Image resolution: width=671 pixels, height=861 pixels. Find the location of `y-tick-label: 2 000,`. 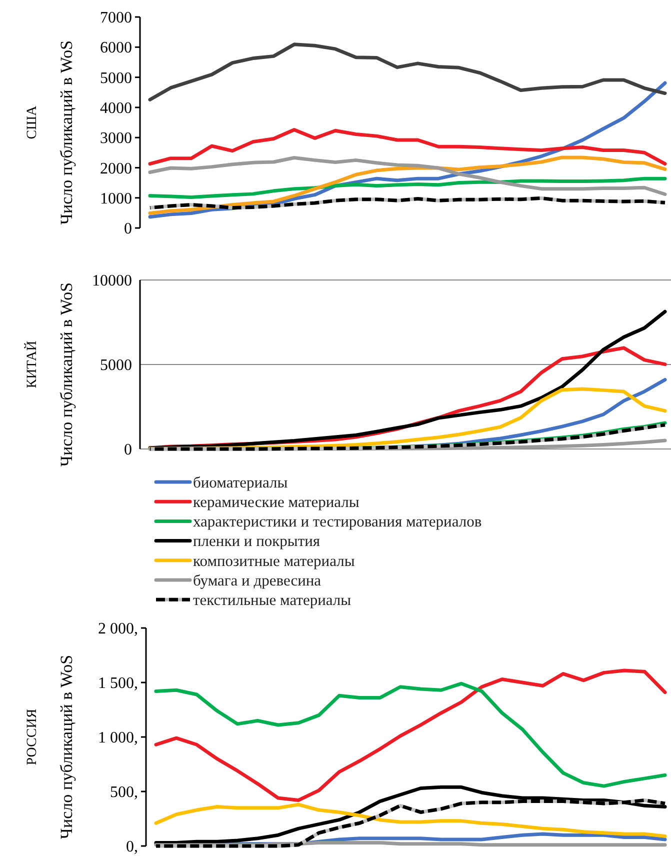

y-tick-label: 2 000, is located at coordinates (118, 629).